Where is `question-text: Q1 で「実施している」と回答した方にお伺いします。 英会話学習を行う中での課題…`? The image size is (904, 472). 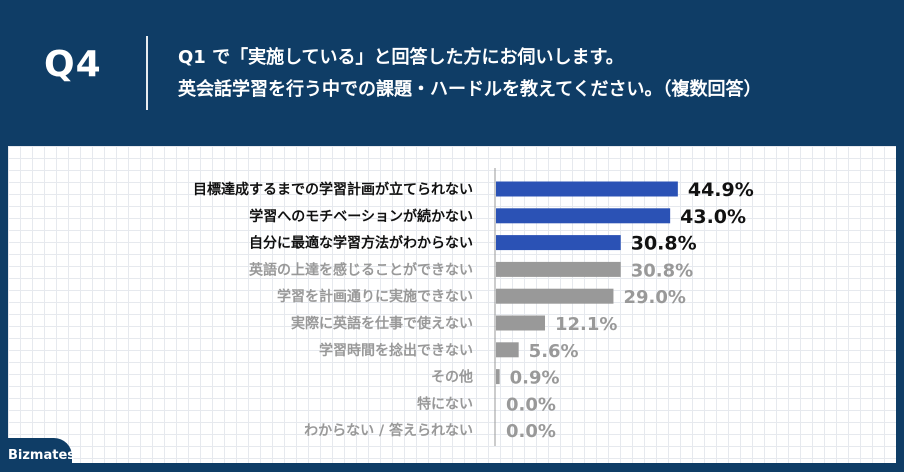 question-text: Q1 で「実施している」と回答した方にお伺いします。 英会話学習を行う中での課題… is located at coordinates (470, 74).